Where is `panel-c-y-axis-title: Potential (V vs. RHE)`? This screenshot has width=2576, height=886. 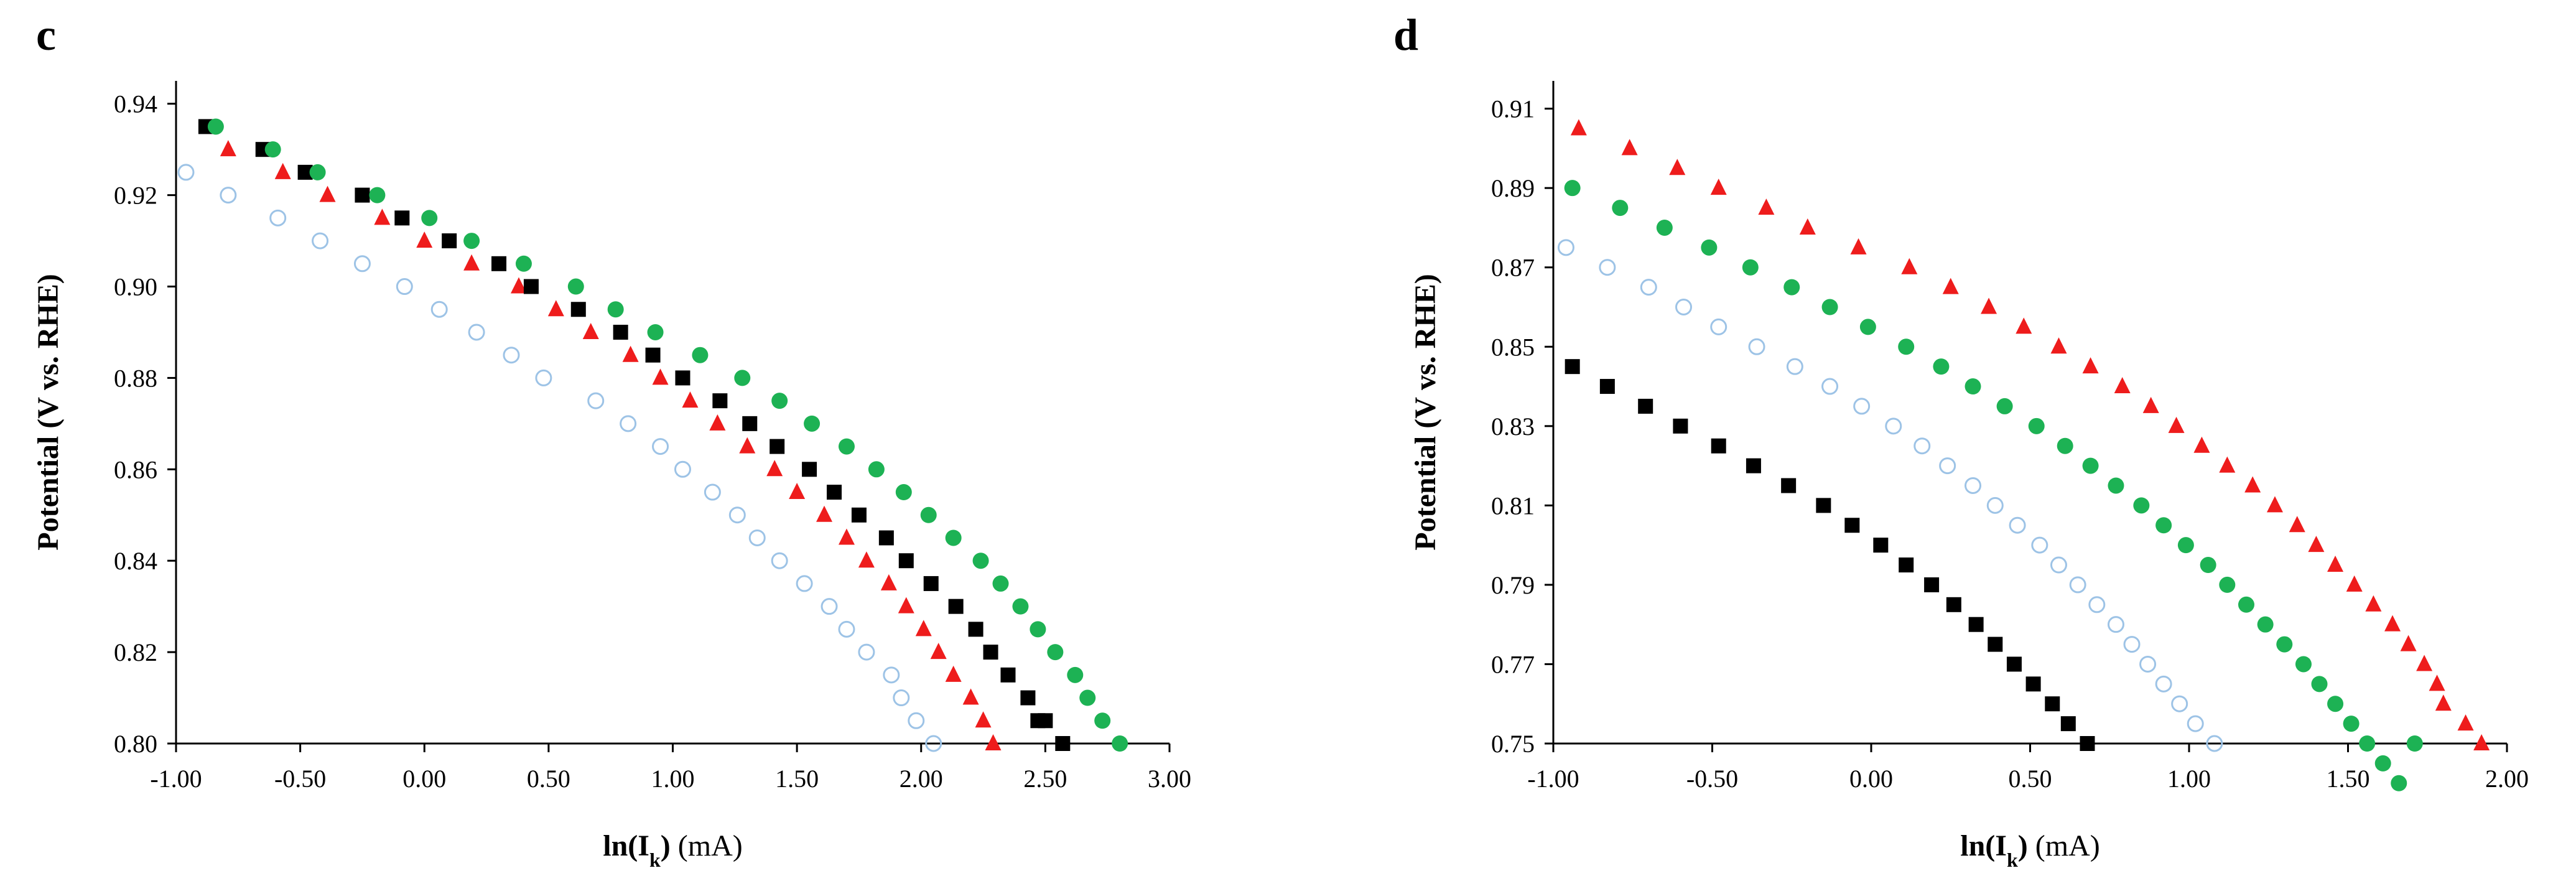
panel-c-y-axis-title: Potential (V vs. RHE) is located at coordinates (48, 412).